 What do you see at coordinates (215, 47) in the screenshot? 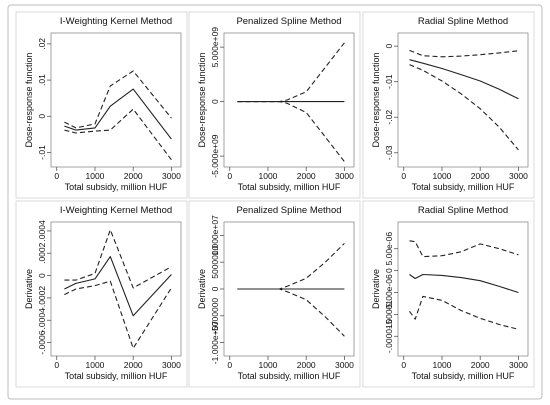
I see `y-tick-label: 5.000e+09` at bounding box center [215, 47].